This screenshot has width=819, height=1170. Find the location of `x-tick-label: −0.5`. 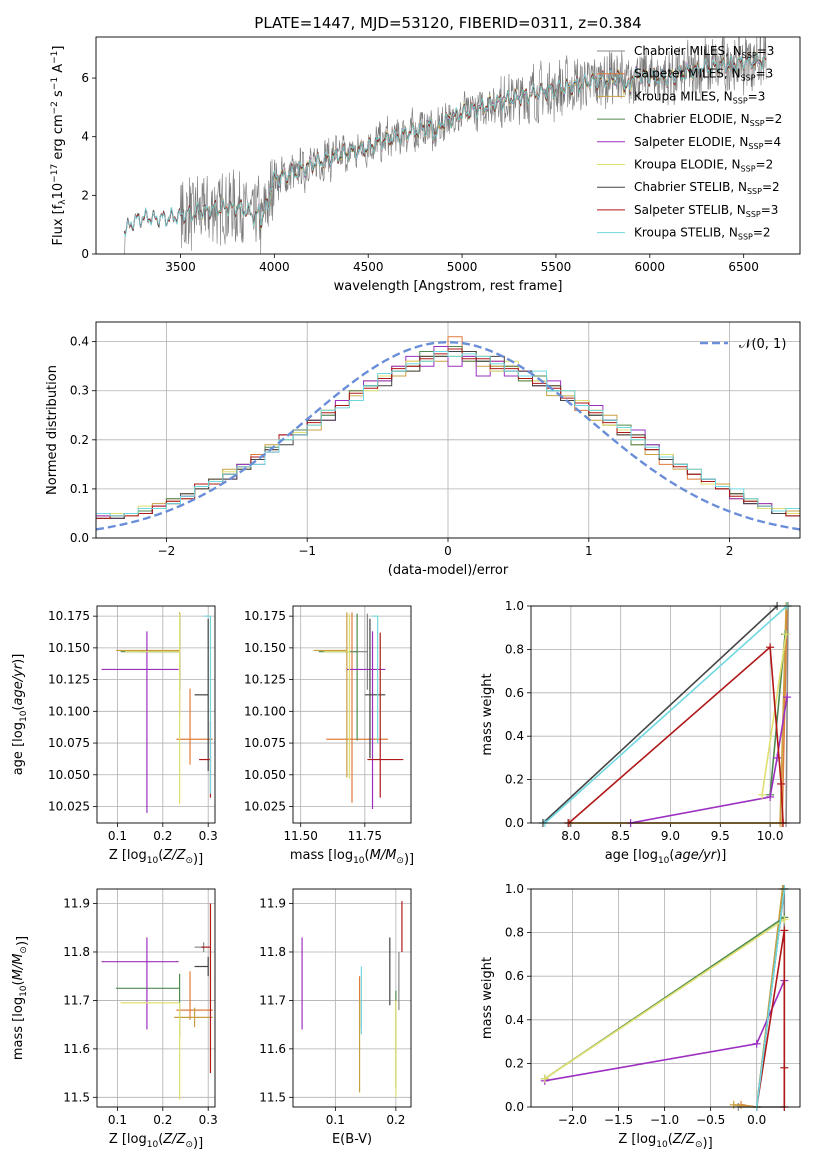

x-tick-label: −0.5 is located at coordinates (710, 1120).